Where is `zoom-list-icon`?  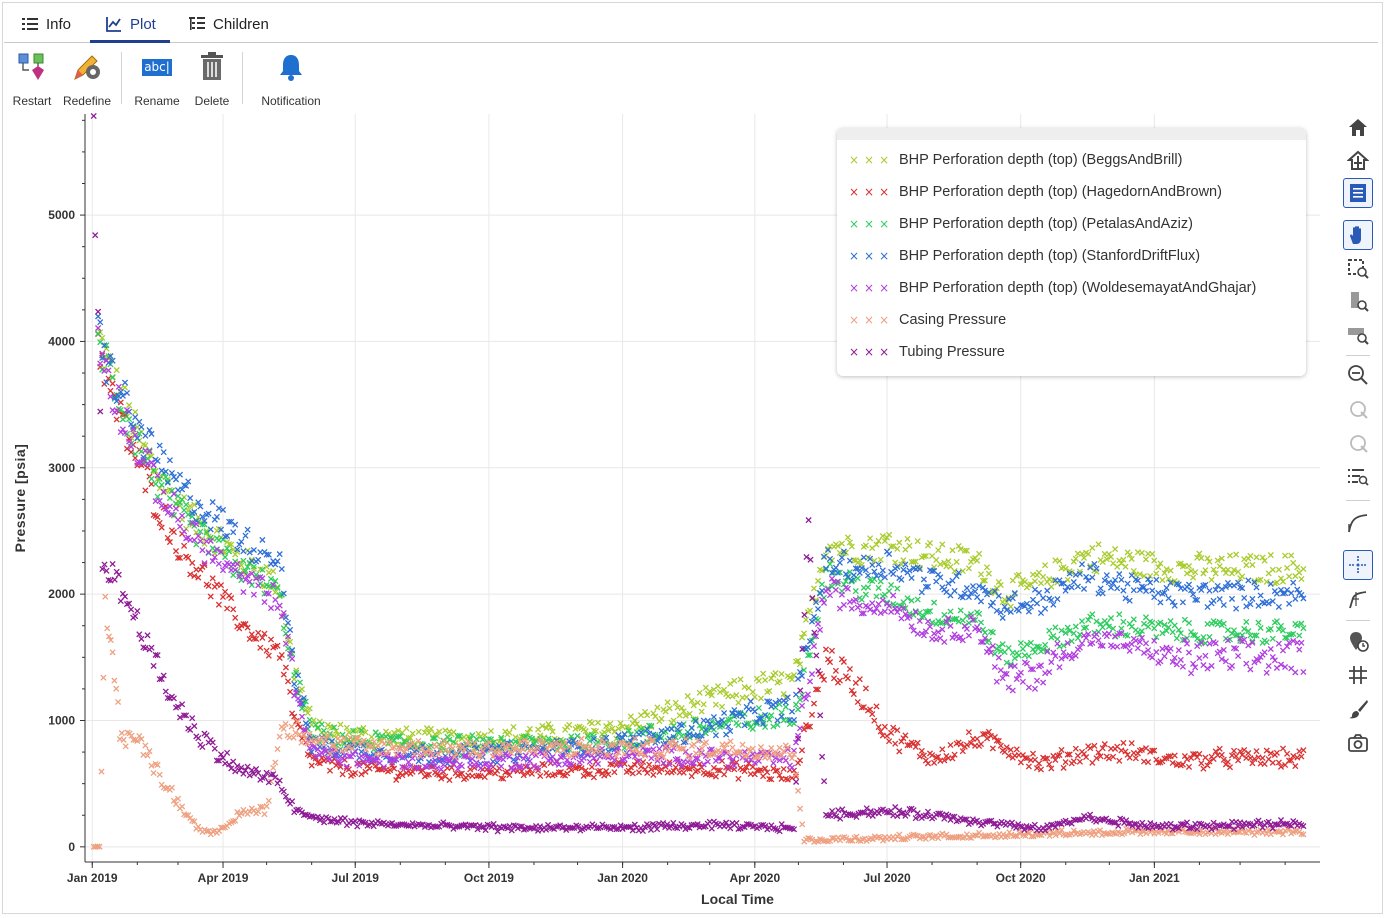 zoom-list-icon is located at coordinates (1358, 477).